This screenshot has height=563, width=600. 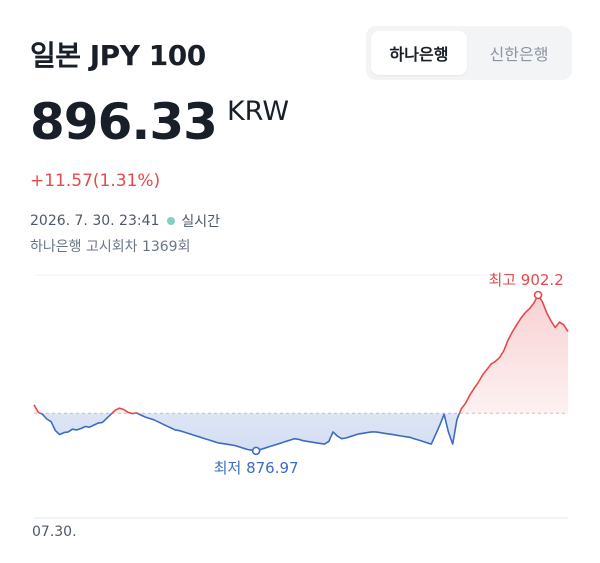 What do you see at coordinates (171, 221) in the screenshot?
I see `live-dot-icon` at bounding box center [171, 221].